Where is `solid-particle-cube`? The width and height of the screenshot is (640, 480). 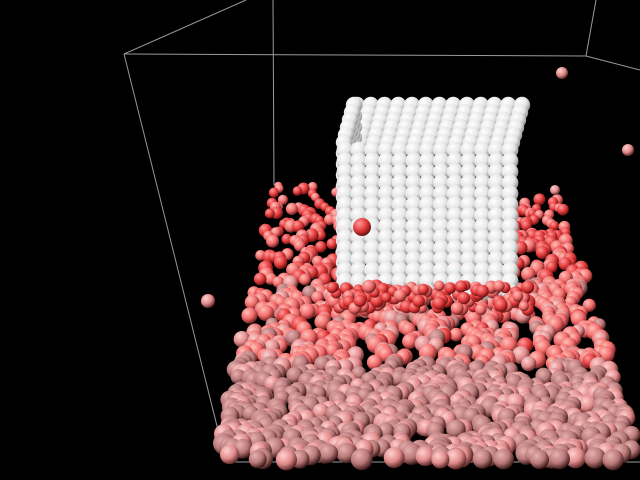
solid-particle-cube is located at coordinates (433, 198).